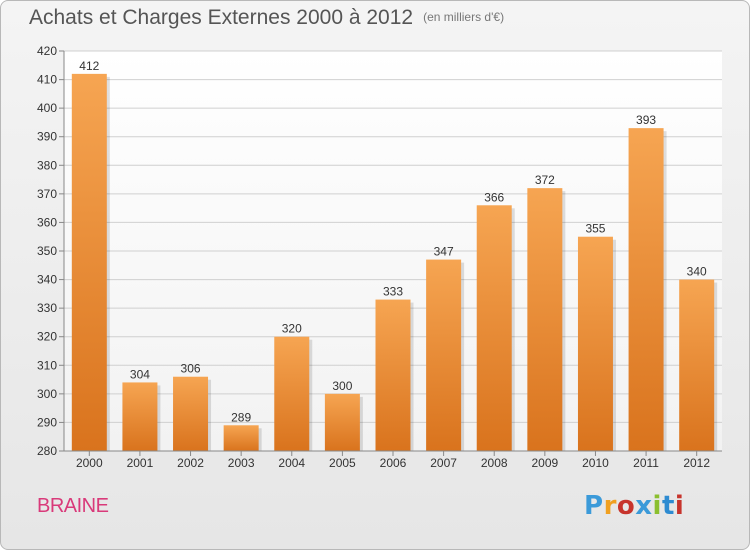 Image resolution: width=750 pixels, height=550 pixels. I want to click on x-tick-label: 2009, so click(544, 463).